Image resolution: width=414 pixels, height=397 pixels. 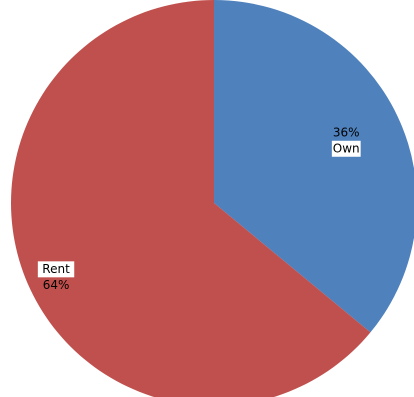 I want to click on slice-percent-label: 64%, so click(x=56, y=285).